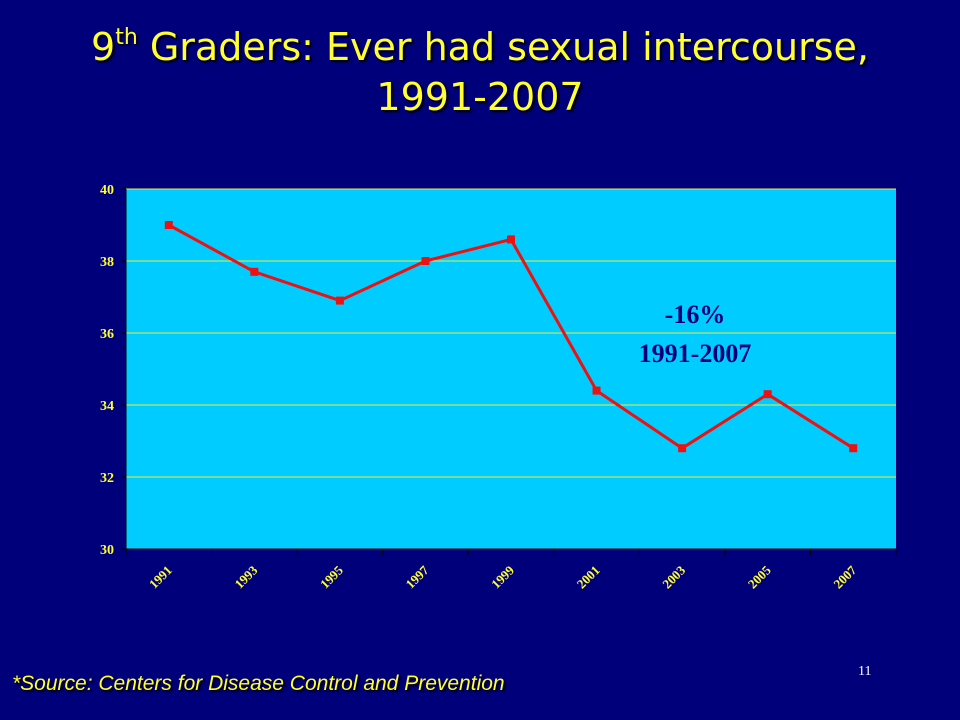 The width and height of the screenshot is (960, 720). What do you see at coordinates (759, 576) in the screenshot?
I see `x-tick-label: 2005` at bounding box center [759, 576].